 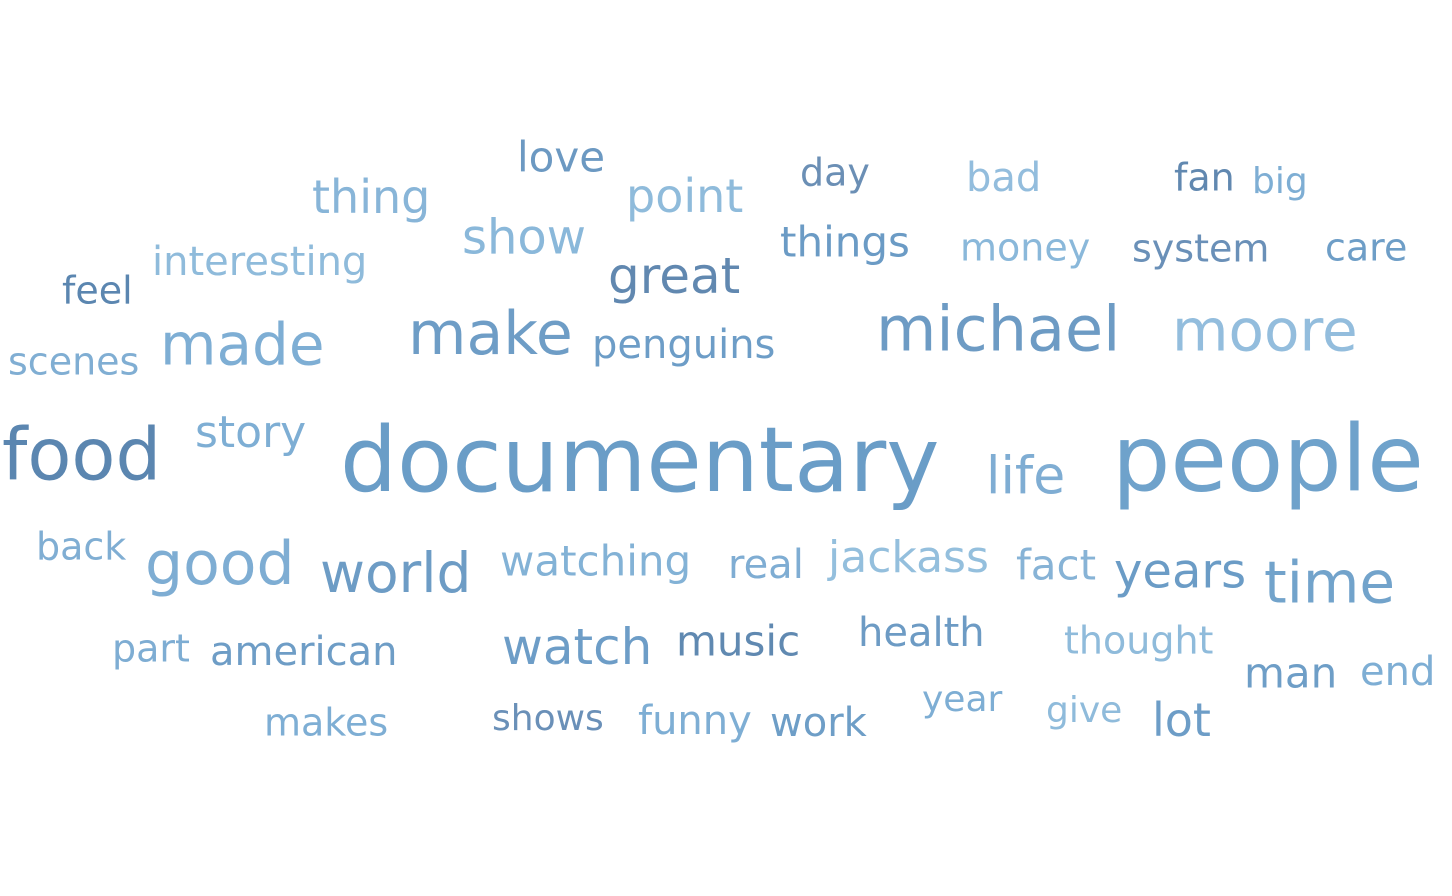 What do you see at coordinates (1280, 182) in the screenshot?
I see `word-big: big` at bounding box center [1280, 182].